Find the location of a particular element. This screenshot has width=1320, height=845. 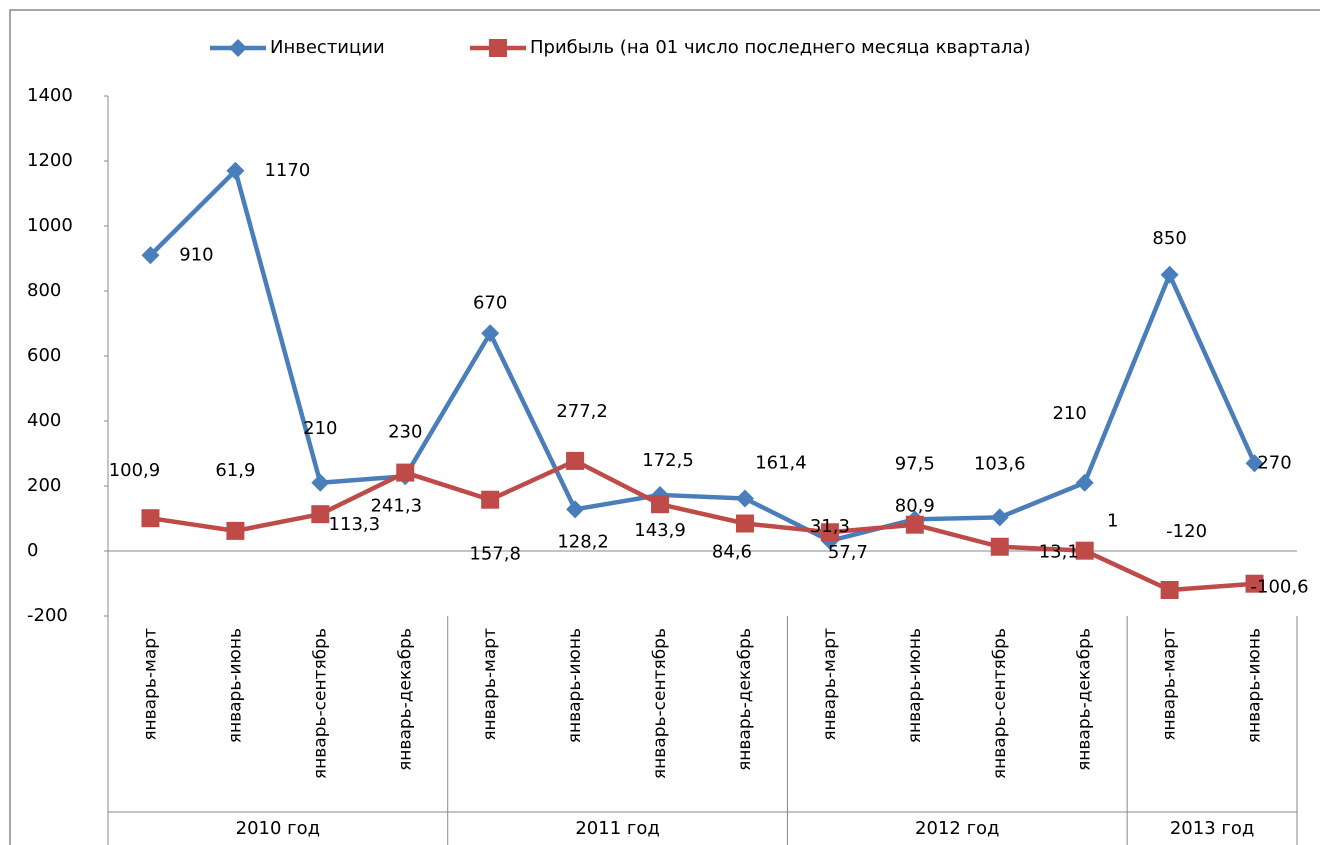

data-label: 157,8 is located at coordinates (495, 554).